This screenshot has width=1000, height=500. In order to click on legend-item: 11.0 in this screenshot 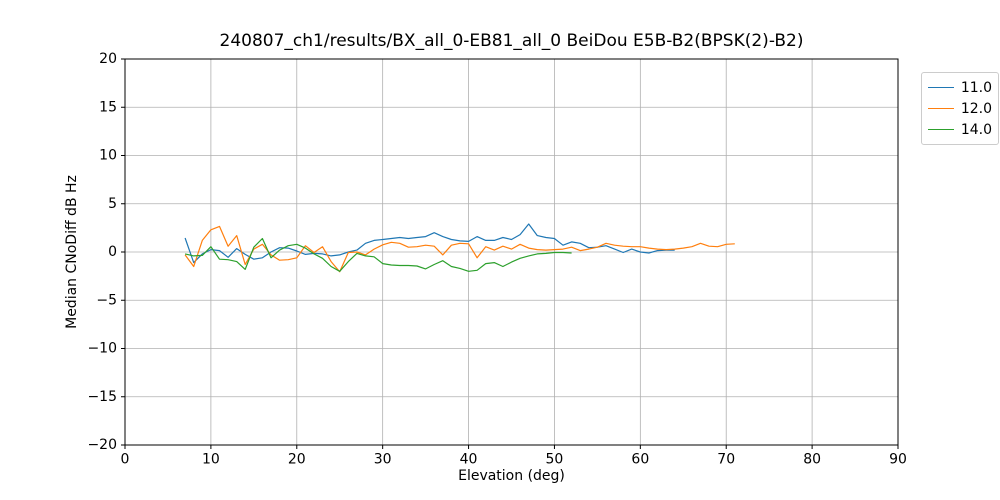, I will do `click(960, 87)`.